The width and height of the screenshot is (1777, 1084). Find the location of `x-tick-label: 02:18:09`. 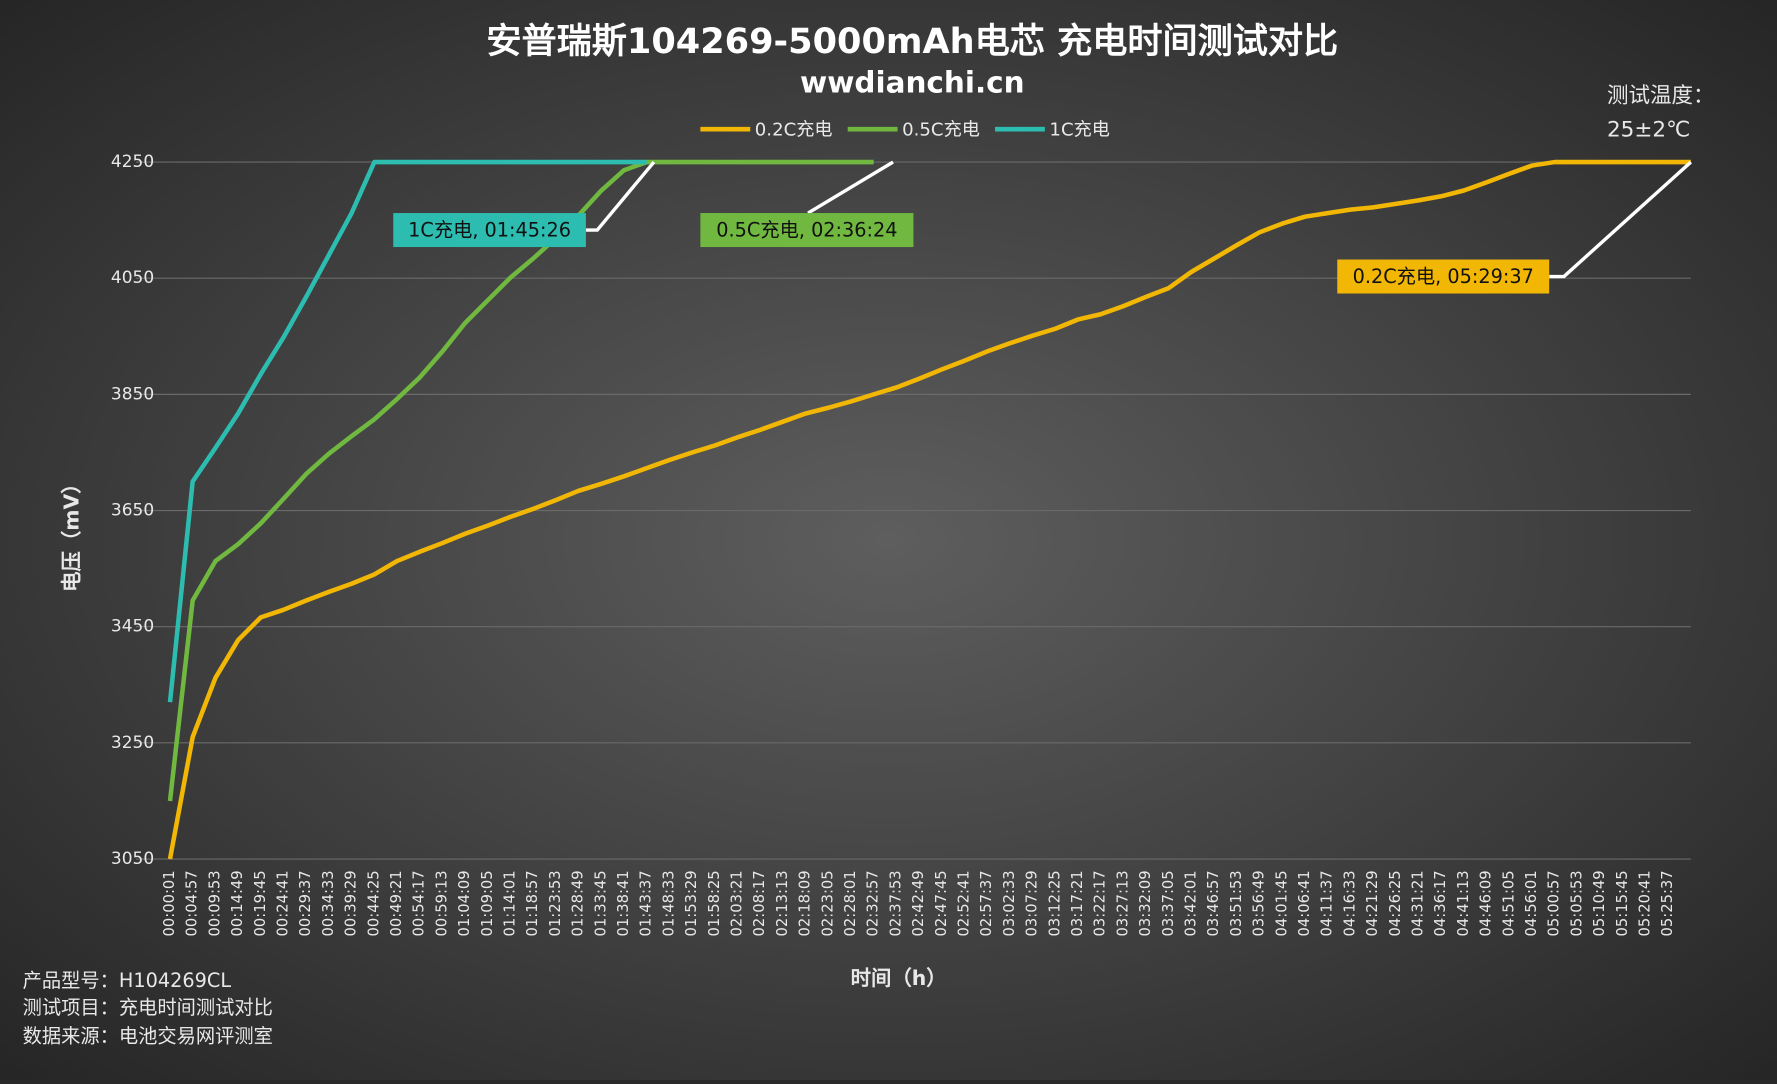

x-tick-label: 02:18:09 is located at coordinates (805, 903).